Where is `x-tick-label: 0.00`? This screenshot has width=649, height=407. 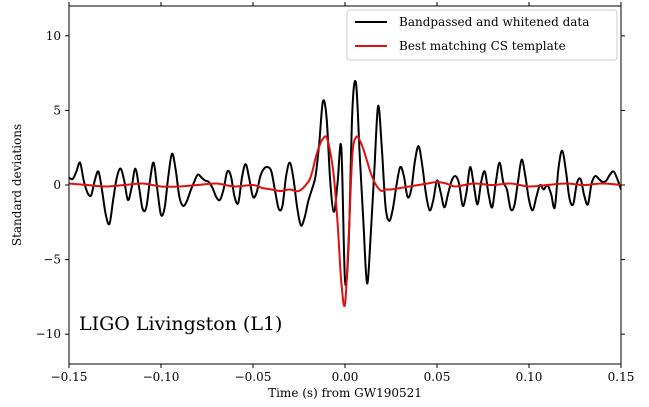
x-tick-label: 0.00 is located at coordinates (345, 377).